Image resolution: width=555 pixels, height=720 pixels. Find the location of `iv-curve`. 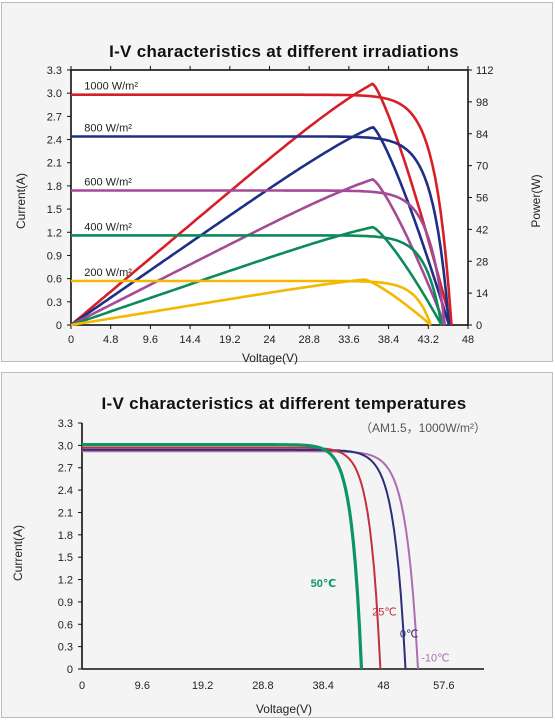

iv-curve is located at coordinates (257, 280).